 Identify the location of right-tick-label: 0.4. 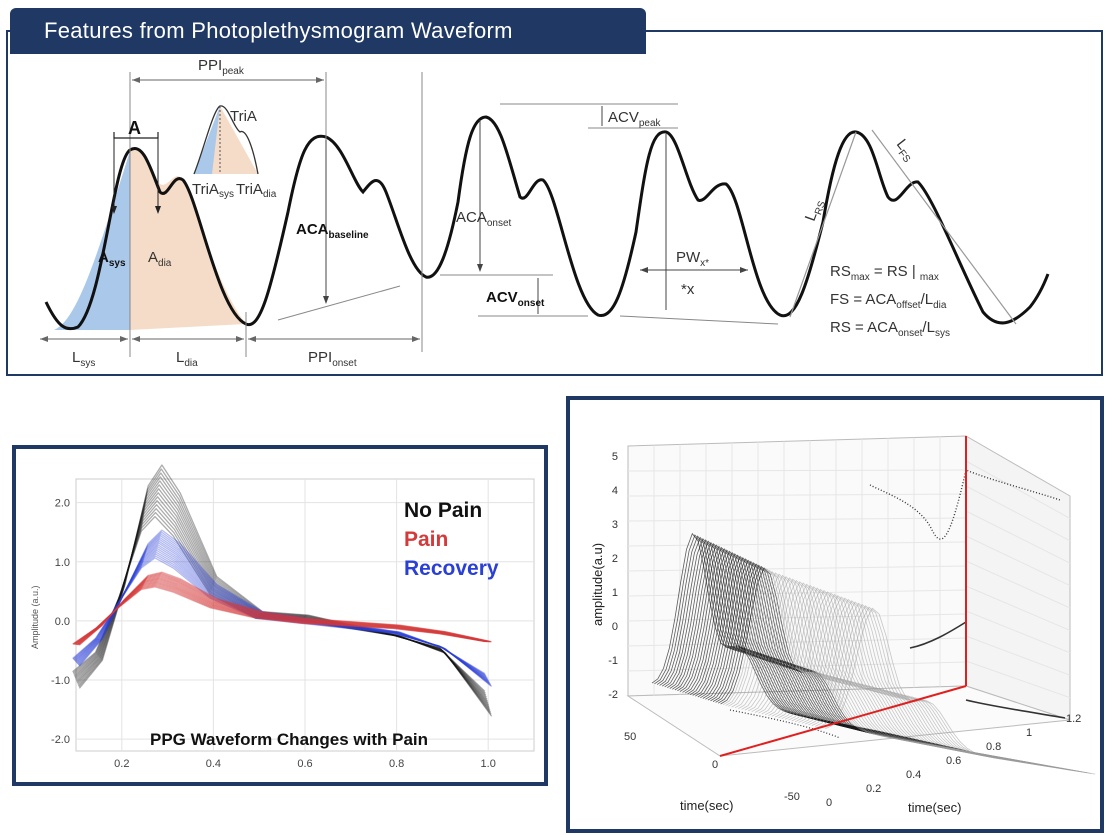
(913, 775).